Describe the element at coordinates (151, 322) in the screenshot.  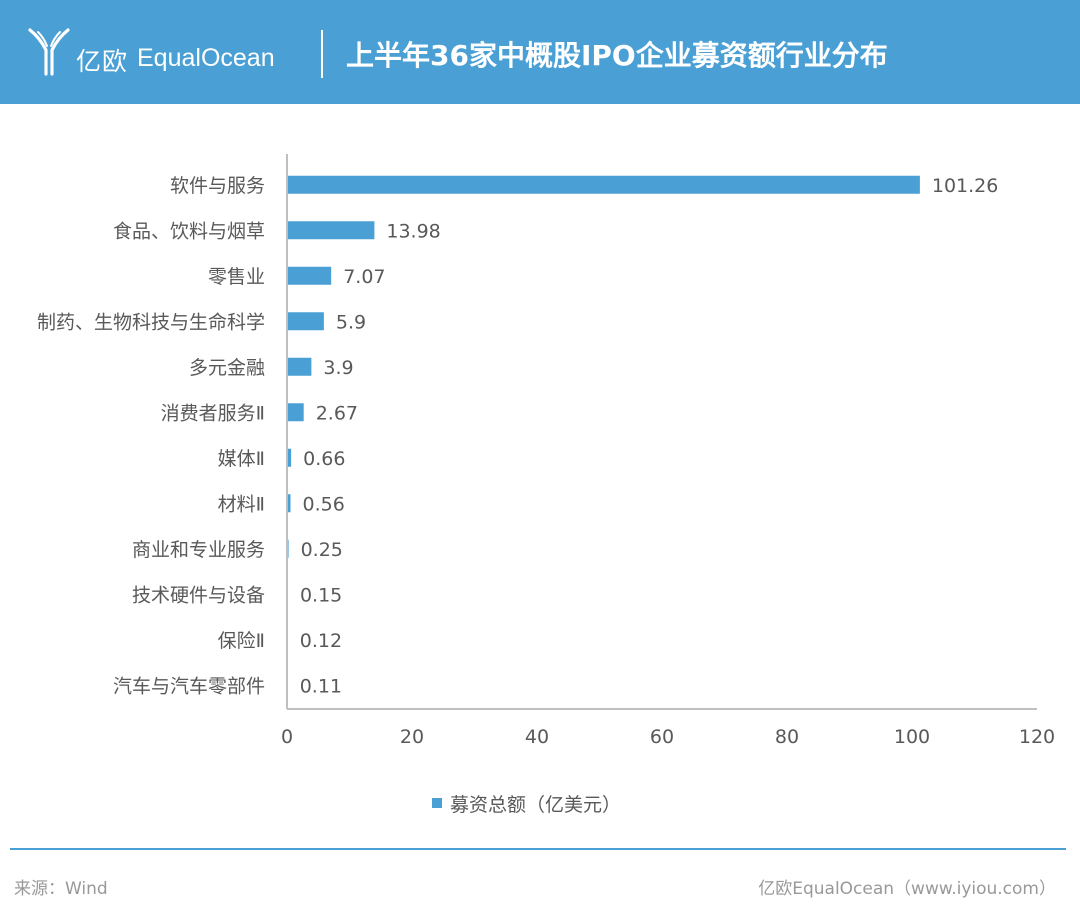
I see `category-label: 制药、生物科技与生命科学` at that location.